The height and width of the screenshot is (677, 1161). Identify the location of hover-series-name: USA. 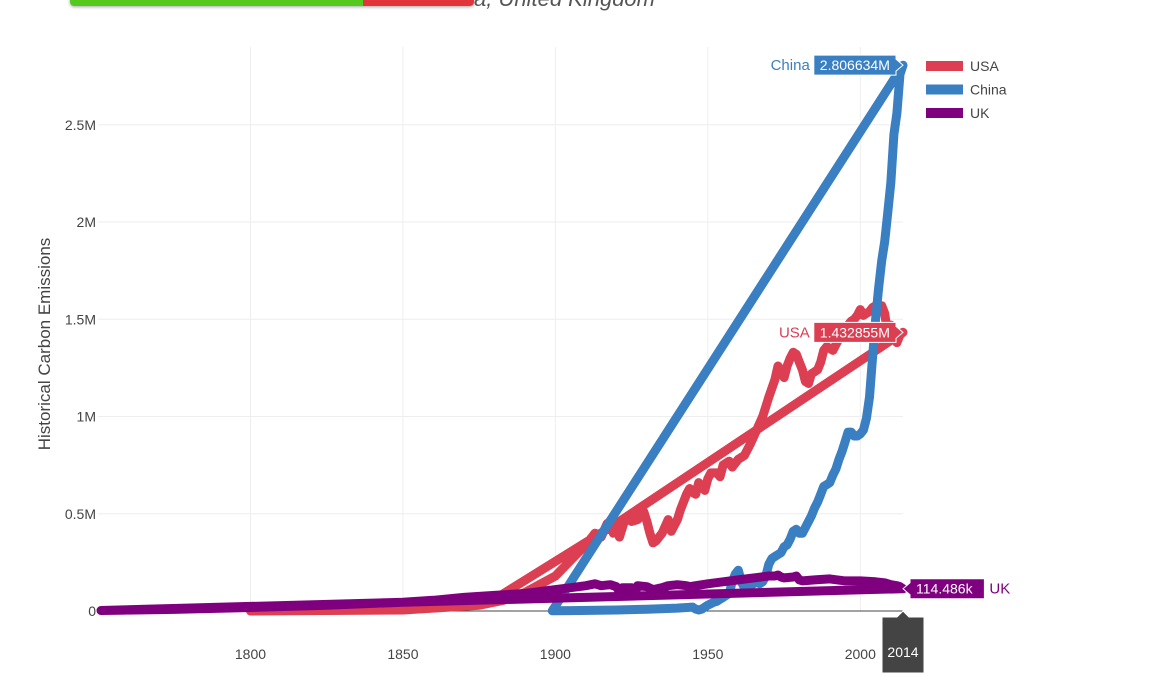
(794, 332).